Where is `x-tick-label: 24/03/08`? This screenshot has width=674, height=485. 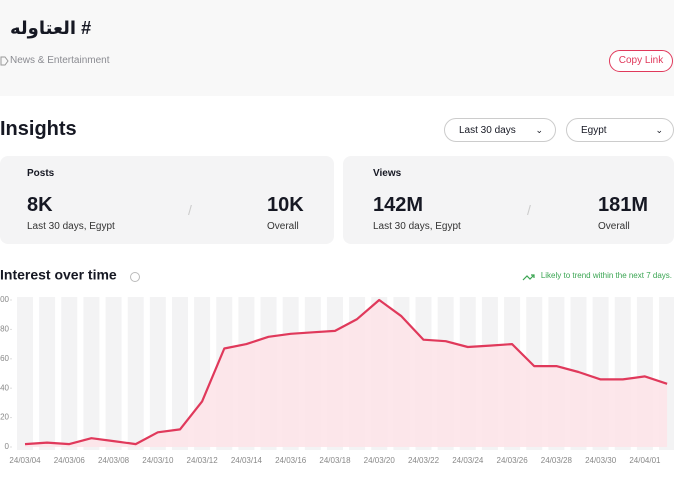
x-tick-label: 24/03/08 is located at coordinates (114, 460).